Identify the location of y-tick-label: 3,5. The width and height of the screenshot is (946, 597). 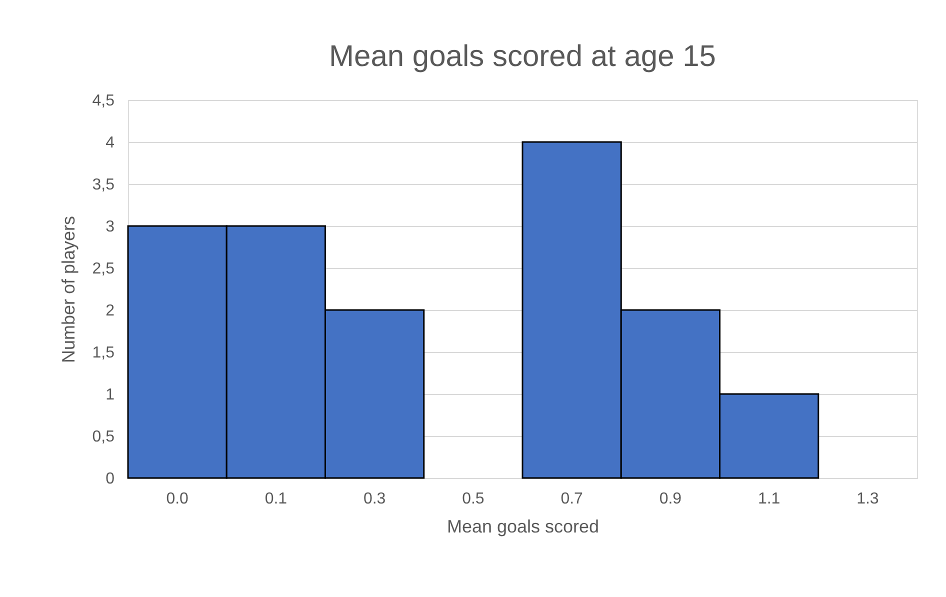
(103, 185).